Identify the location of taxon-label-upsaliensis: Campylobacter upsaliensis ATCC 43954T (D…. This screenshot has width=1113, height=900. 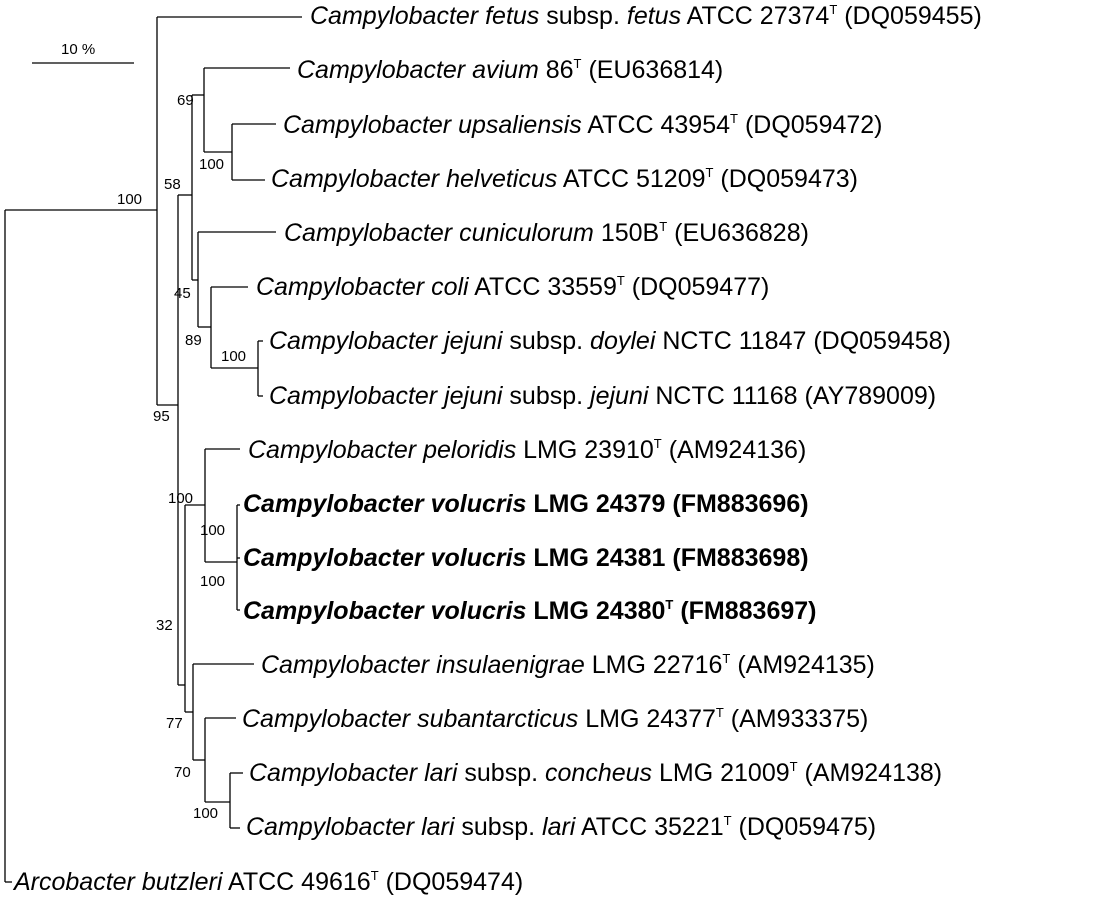
(583, 125).